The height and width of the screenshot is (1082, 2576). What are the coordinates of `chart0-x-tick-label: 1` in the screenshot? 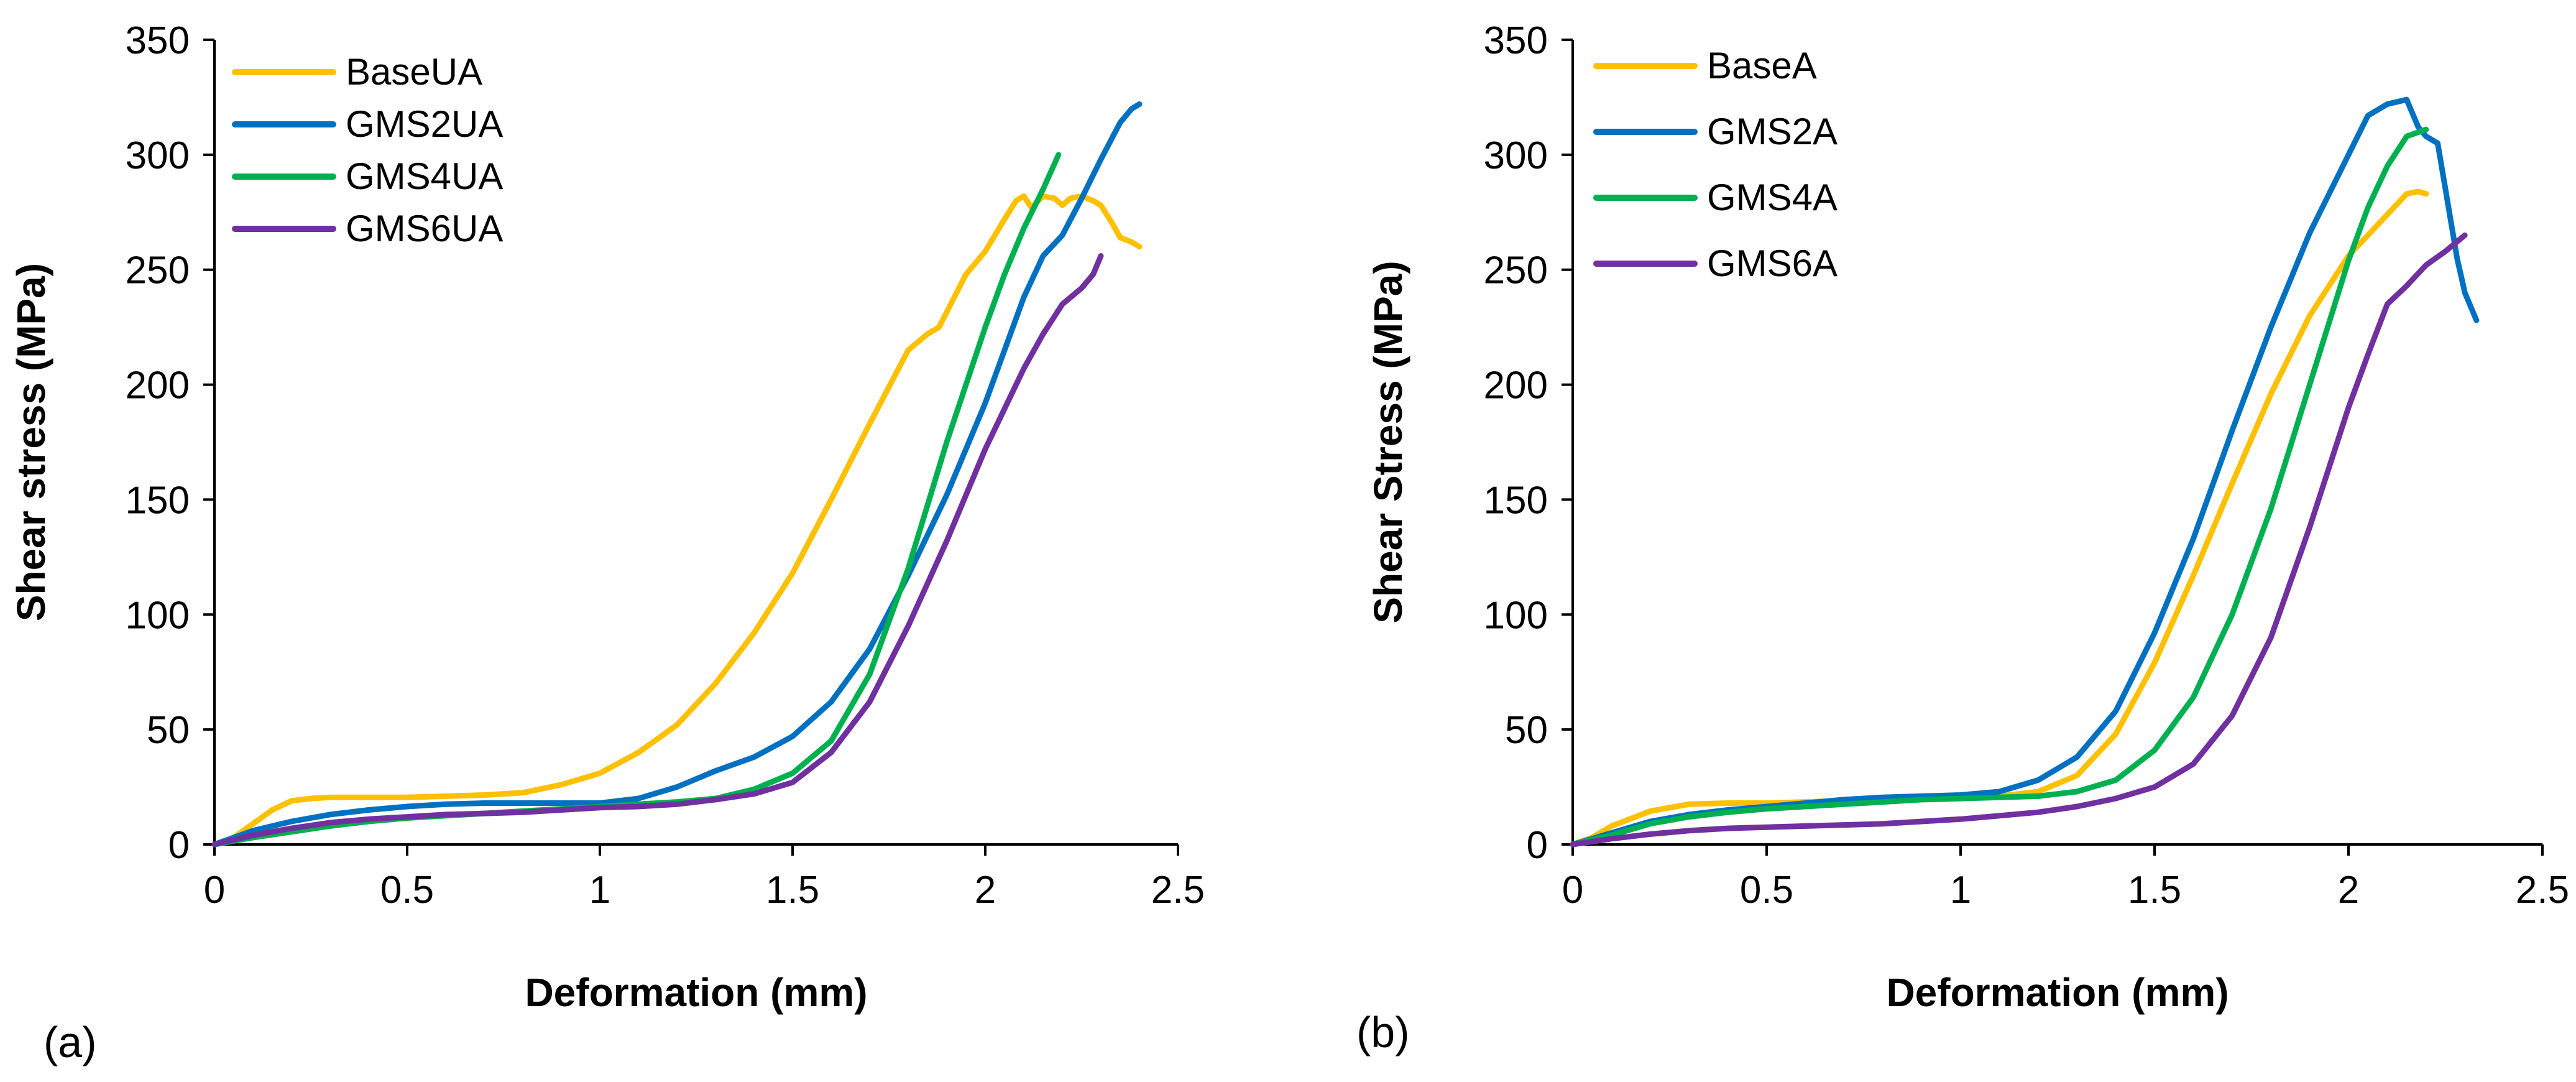 It's located at (599, 890).